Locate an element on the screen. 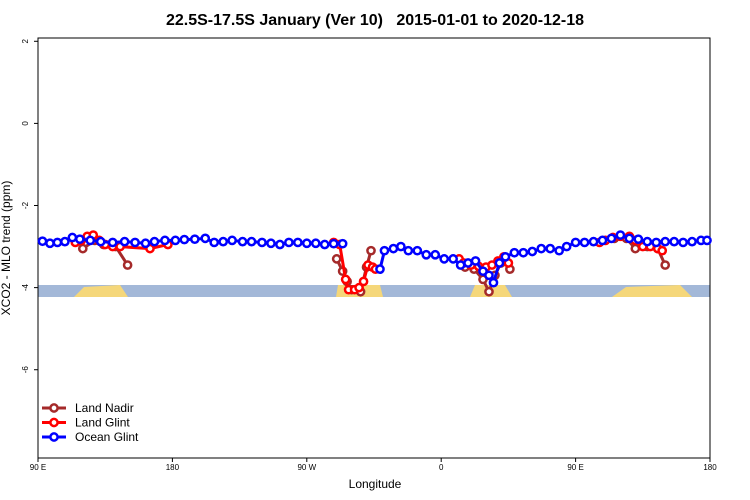 Image resolution: width=750 pixels, height=500 pixels. x-tick-label: 0 is located at coordinates (441, 467).